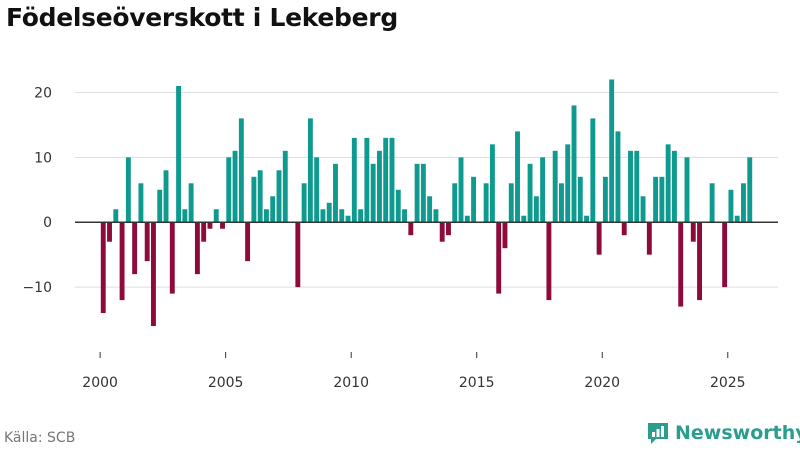 The width and height of the screenshot is (800, 450). What do you see at coordinates (37, 190) in the screenshot?
I see `y-axis-ticks: −10 0 10 20` at bounding box center [37, 190].